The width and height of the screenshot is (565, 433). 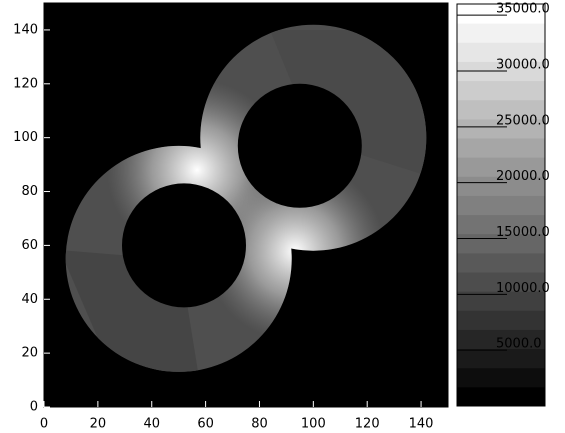 I want to click on colorbar-tick-label: 10000.0, so click(x=523, y=288).